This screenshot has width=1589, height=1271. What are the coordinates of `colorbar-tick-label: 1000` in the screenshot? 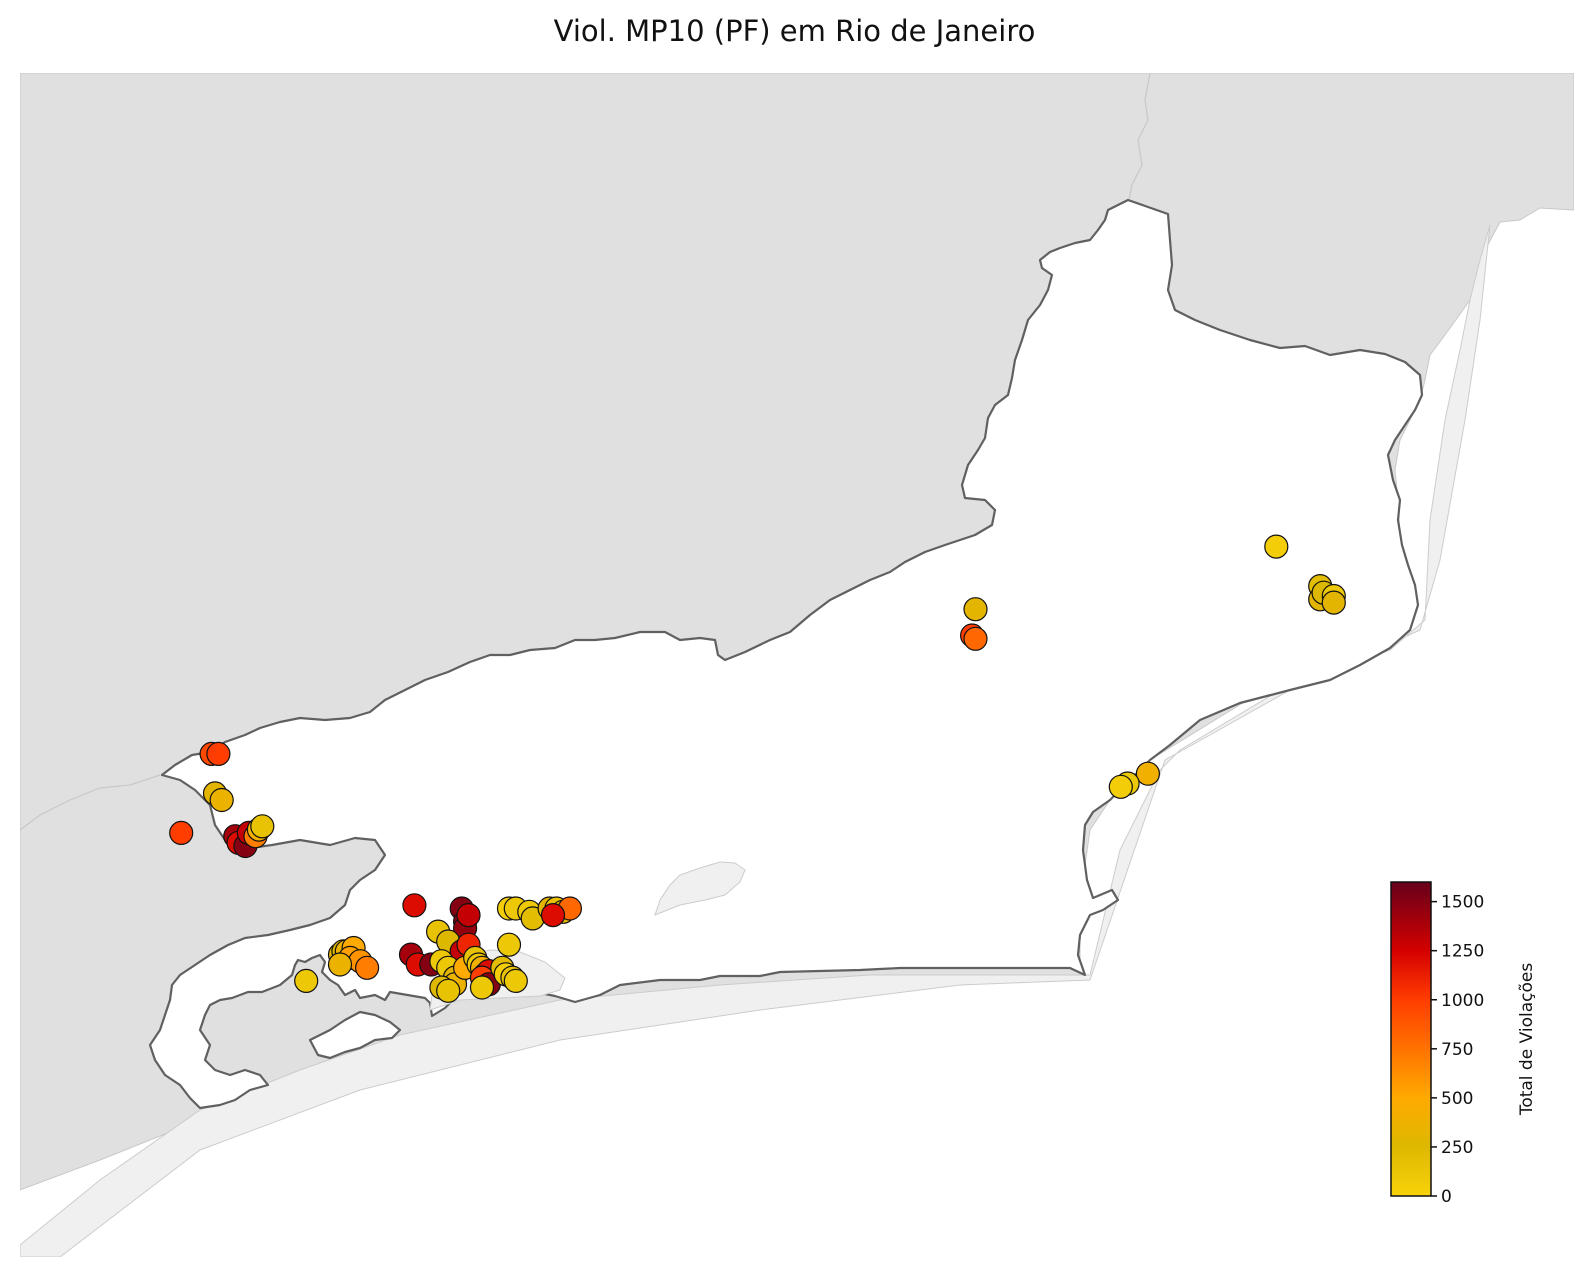 It's located at (1462, 1001).